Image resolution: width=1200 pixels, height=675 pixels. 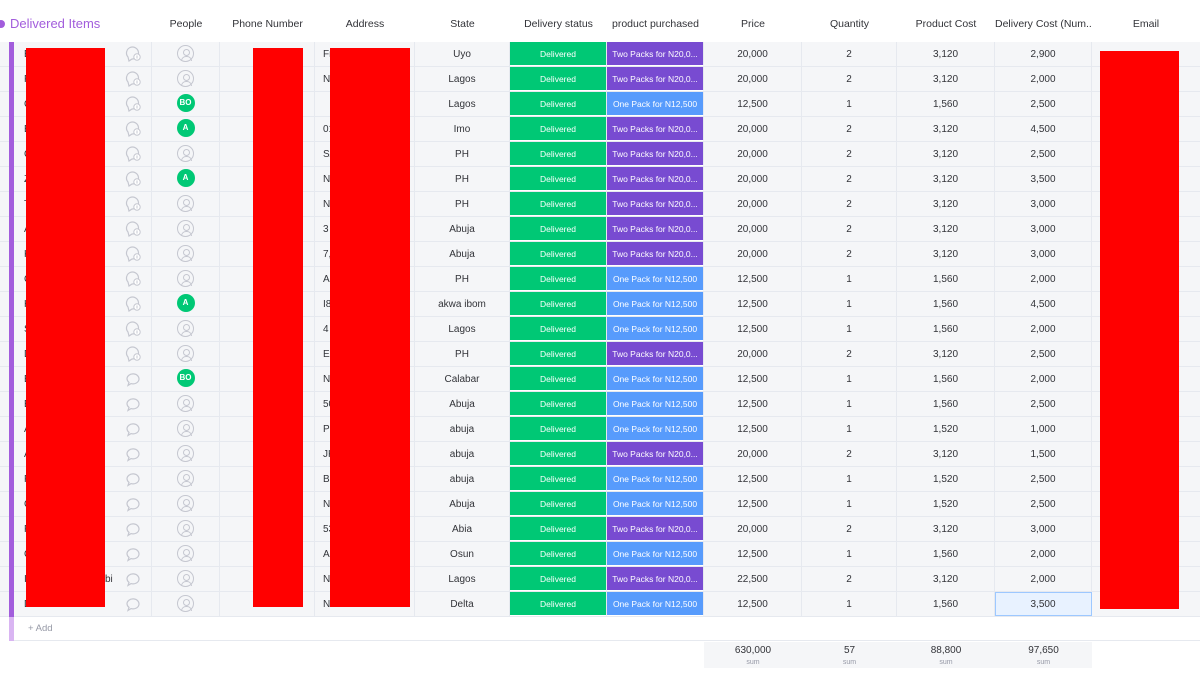 What do you see at coordinates (1043, 529) in the screenshot?
I see `delivery-cost-cell: 3,000` at bounding box center [1043, 529].